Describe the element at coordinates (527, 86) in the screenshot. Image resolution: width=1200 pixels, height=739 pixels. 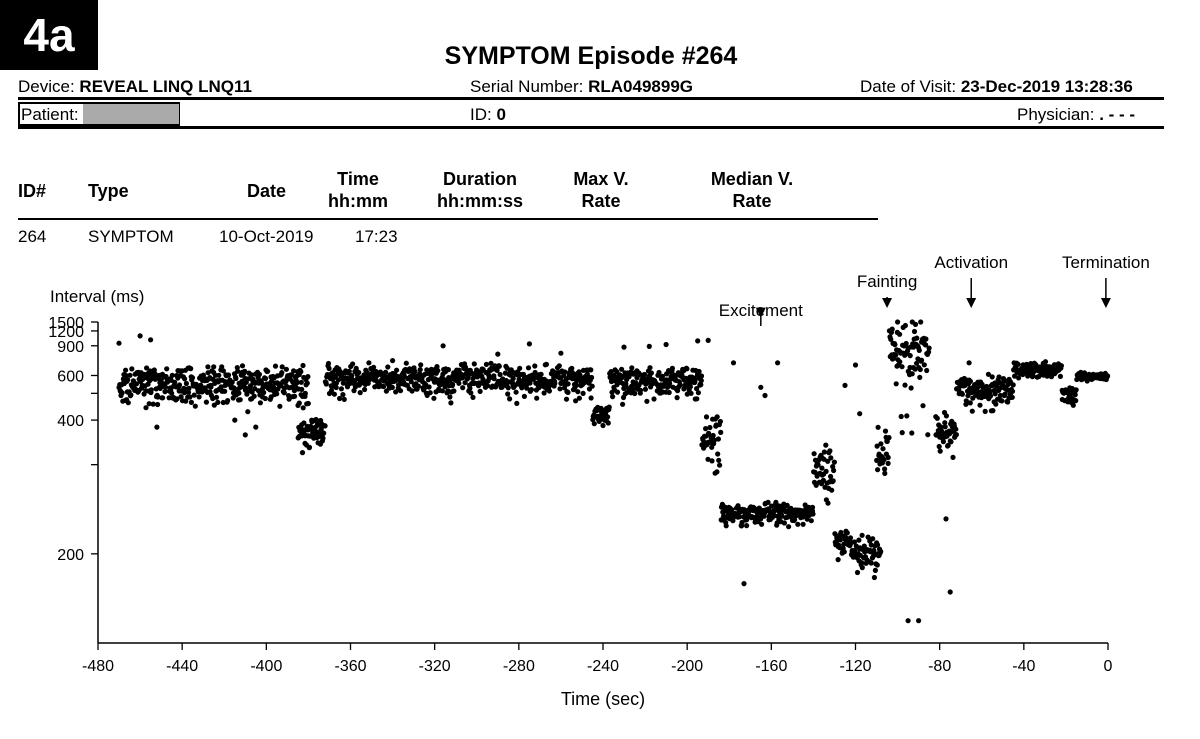
I see `serial-label: Serial Number:` at that location.